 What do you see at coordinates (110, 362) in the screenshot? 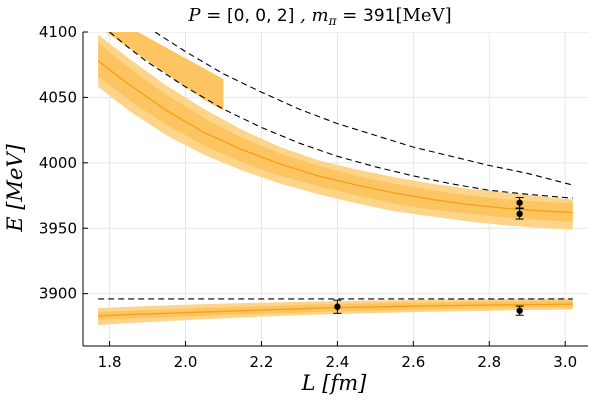
I see `x-tick-label: 1.8` at bounding box center [110, 362].